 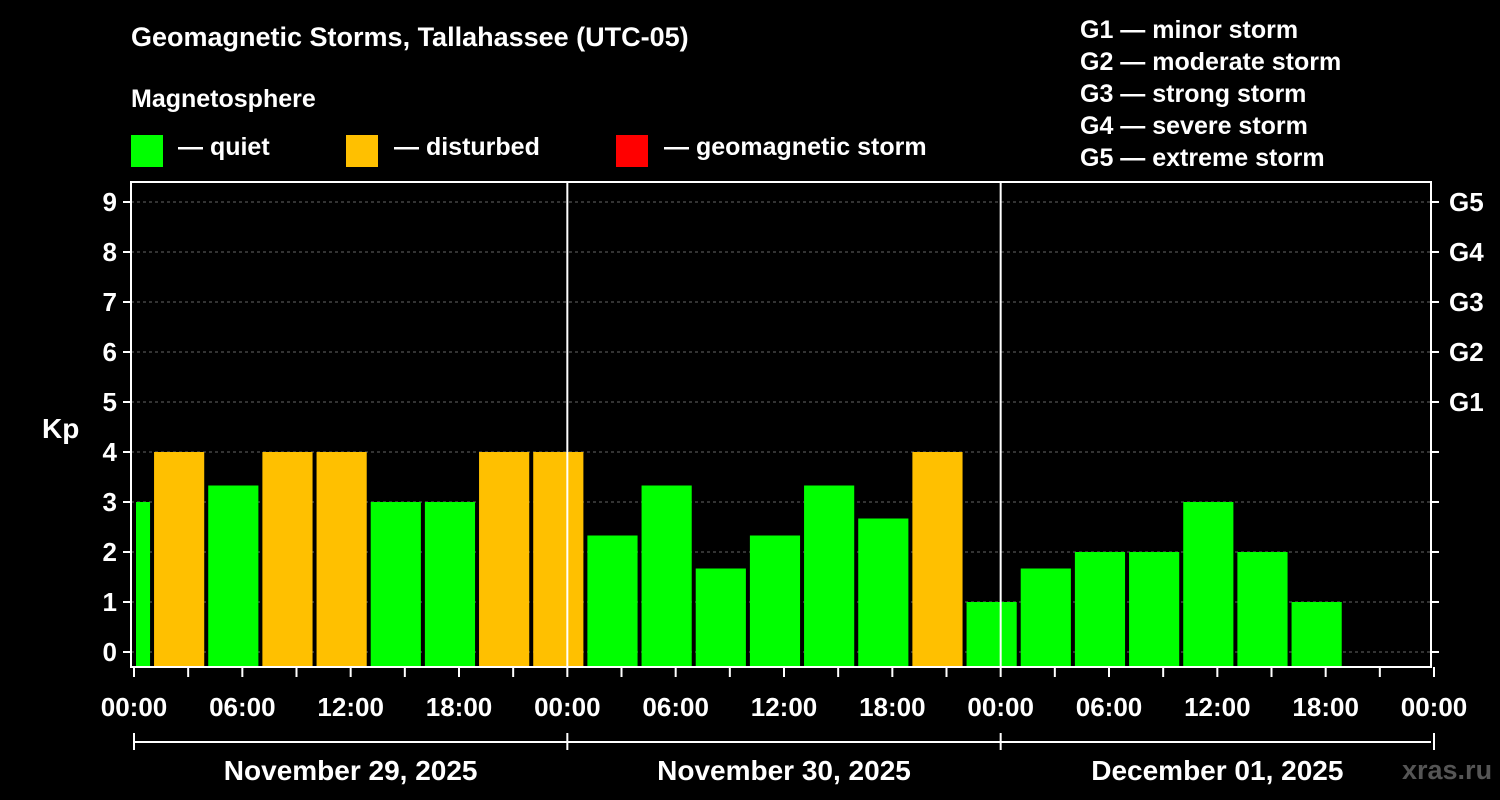 I want to click on y-tick-label-3: 3, so click(x=110, y=502).